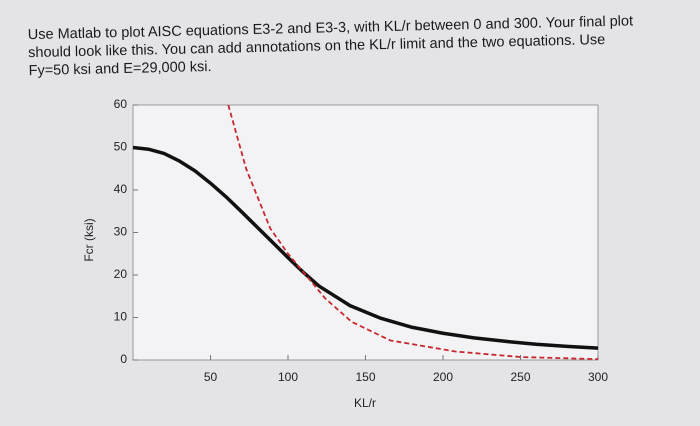 Image resolution: width=700 pixels, height=426 pixels. What do you see at coordinates (598, 377) in the screenshot?
I see `x-tick-label: 300` at bounding box center [598, 377].